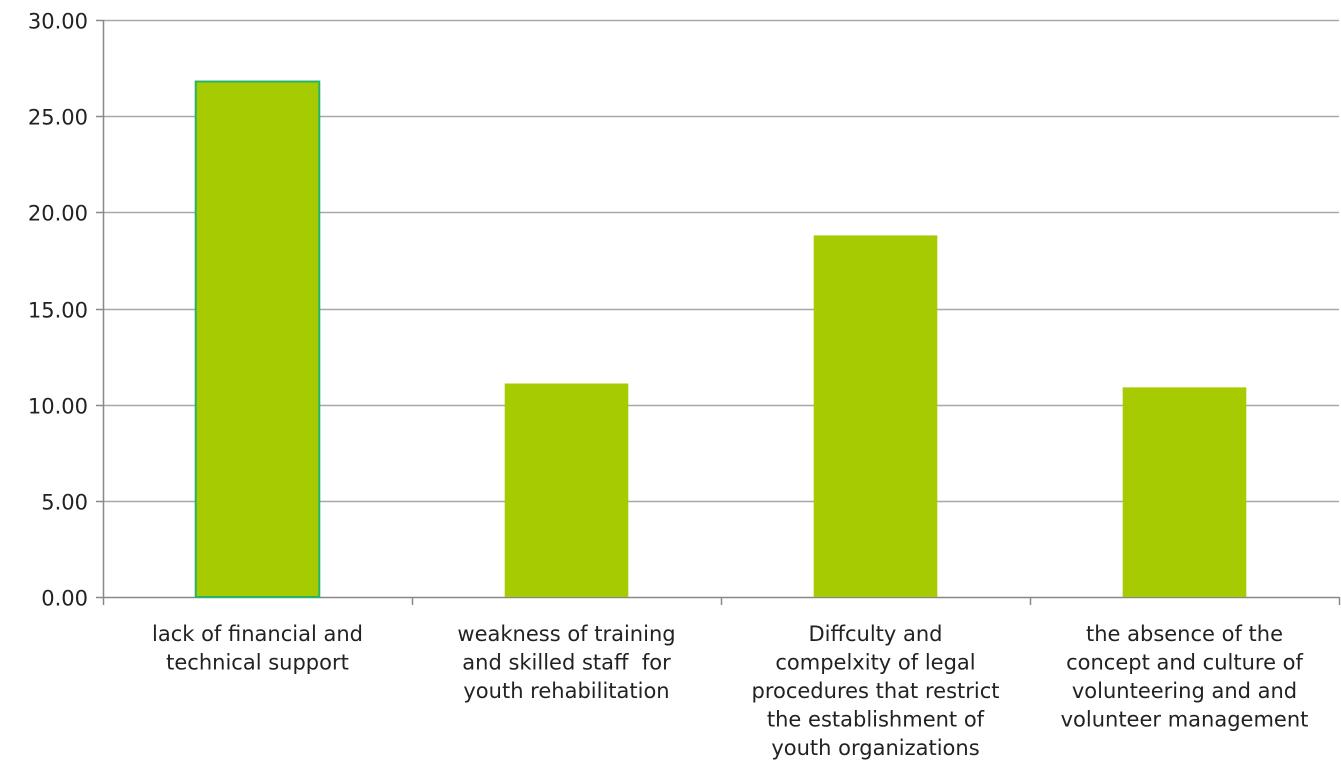  I want to click on x-category-label: lack of financial and, so click(257, 634).